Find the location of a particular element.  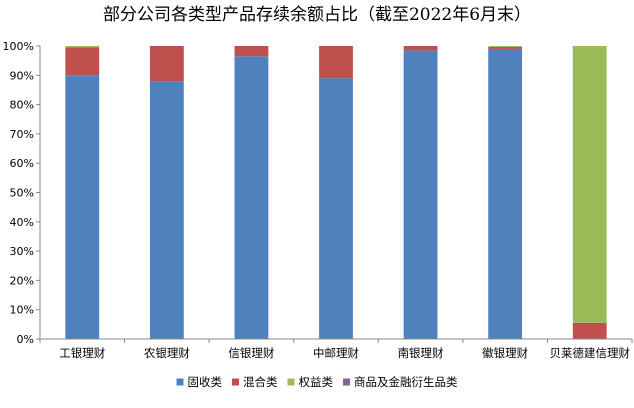

legend-label: 固收类 is located at coordinates (205, 382).